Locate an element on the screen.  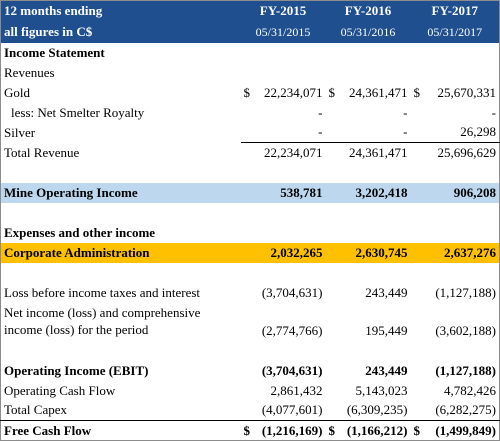
value-cell: 2,032,265 is located at coordinates (283, 252).